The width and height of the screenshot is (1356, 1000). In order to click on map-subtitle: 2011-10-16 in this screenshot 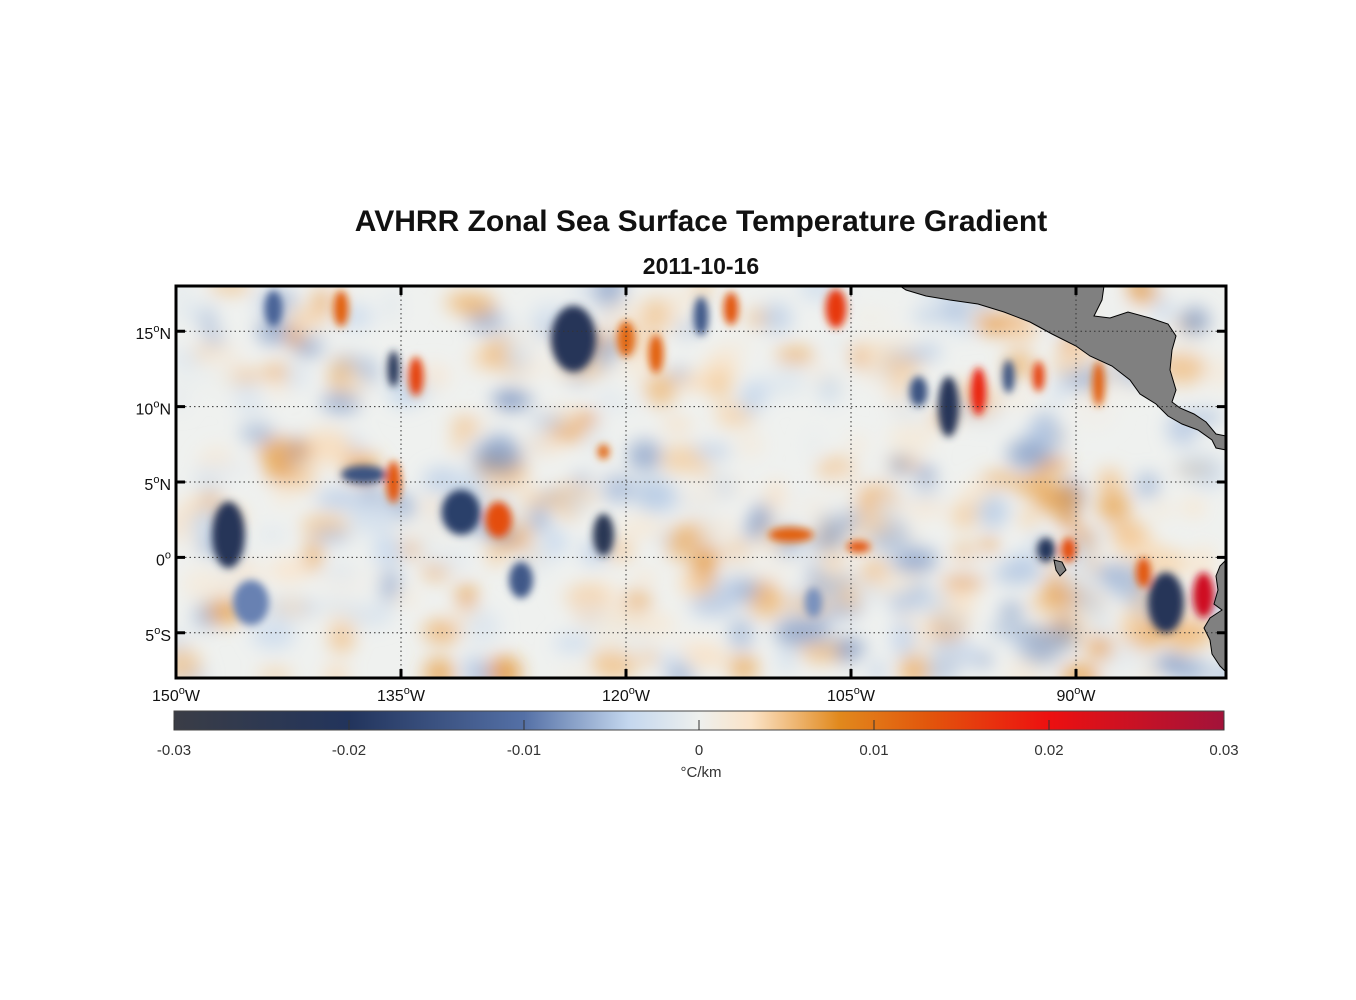, I will do `click(701, 266)`.